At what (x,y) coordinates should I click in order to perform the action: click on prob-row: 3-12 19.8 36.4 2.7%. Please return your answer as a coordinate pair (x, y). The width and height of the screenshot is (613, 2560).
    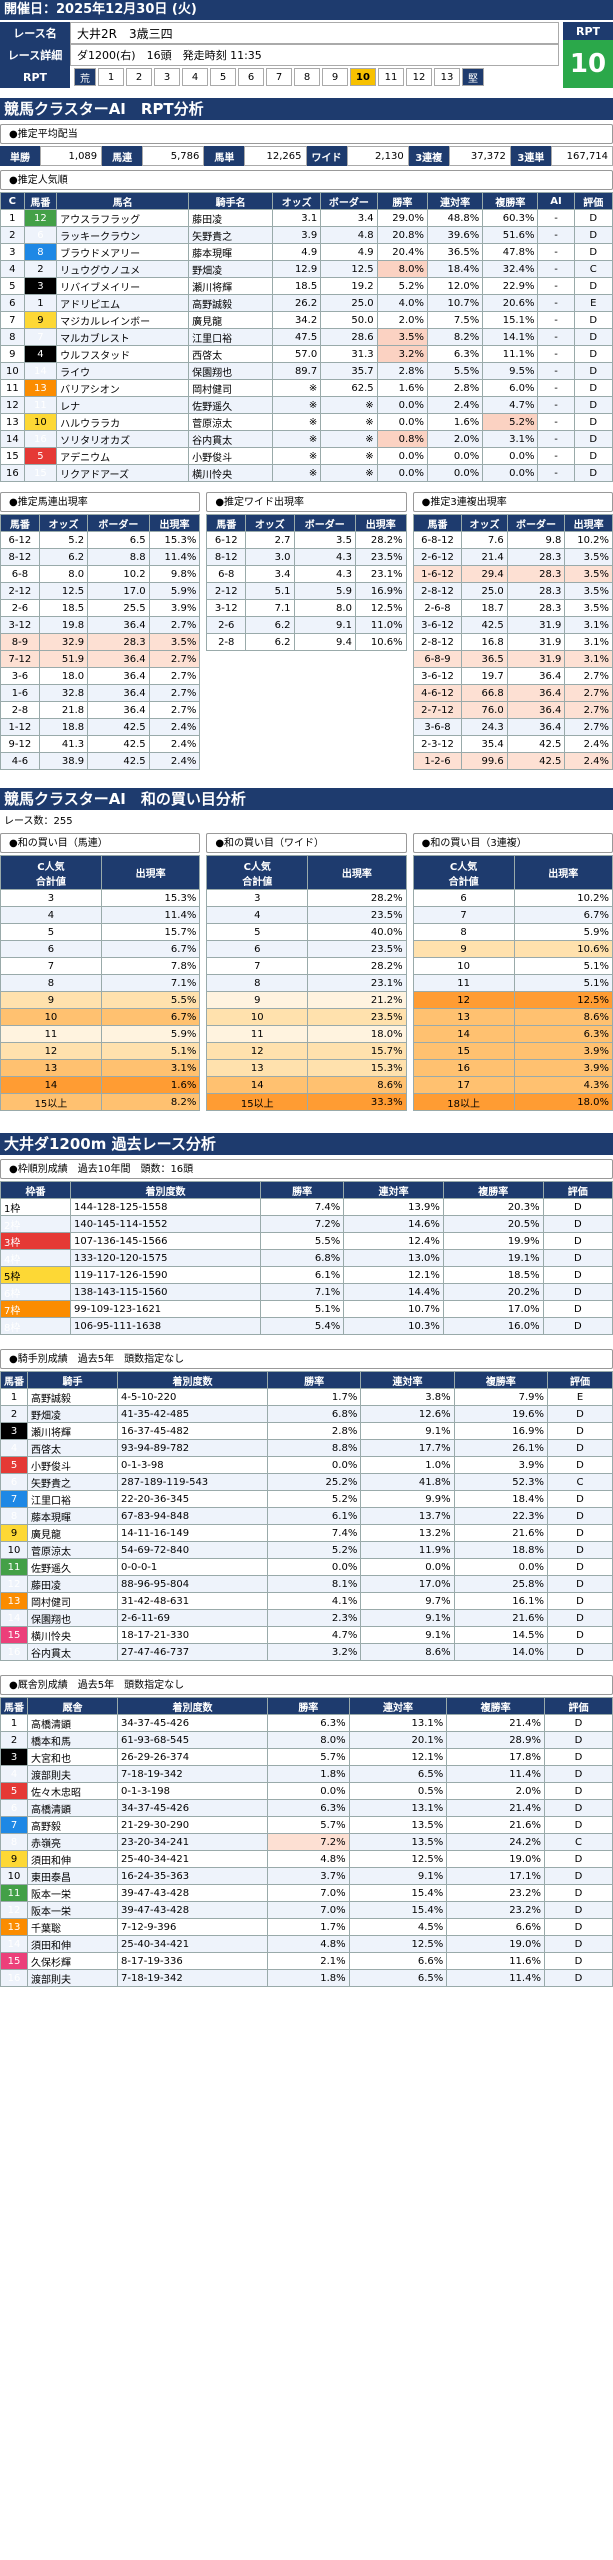
    Looking at the image, I should click on (100, 625).